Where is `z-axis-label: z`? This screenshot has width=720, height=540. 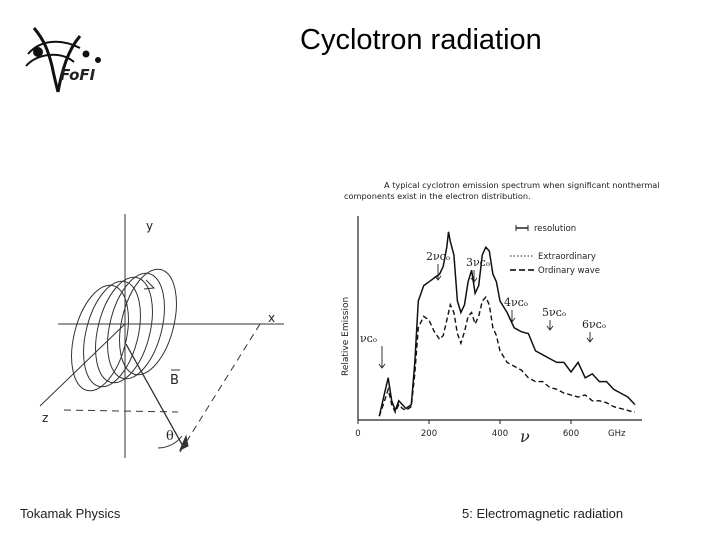 z-axis-label: z is located at coordinates (45, 418).